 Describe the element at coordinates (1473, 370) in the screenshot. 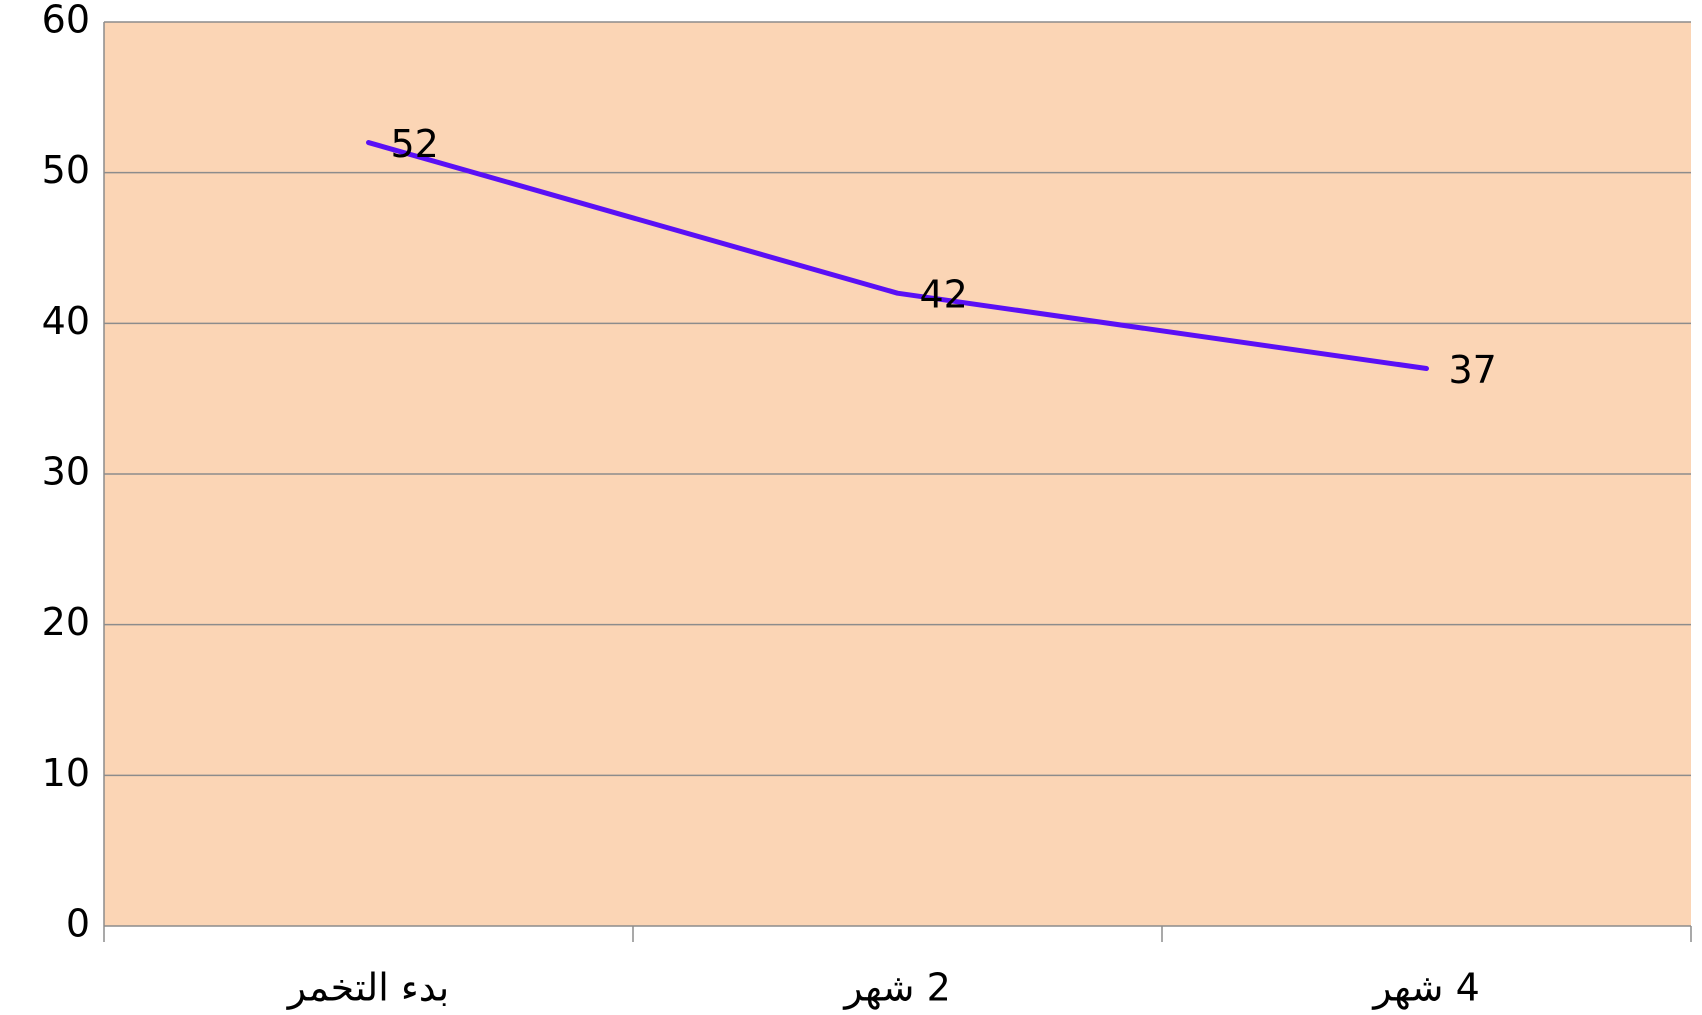

I see `data-label: 37` at that location.